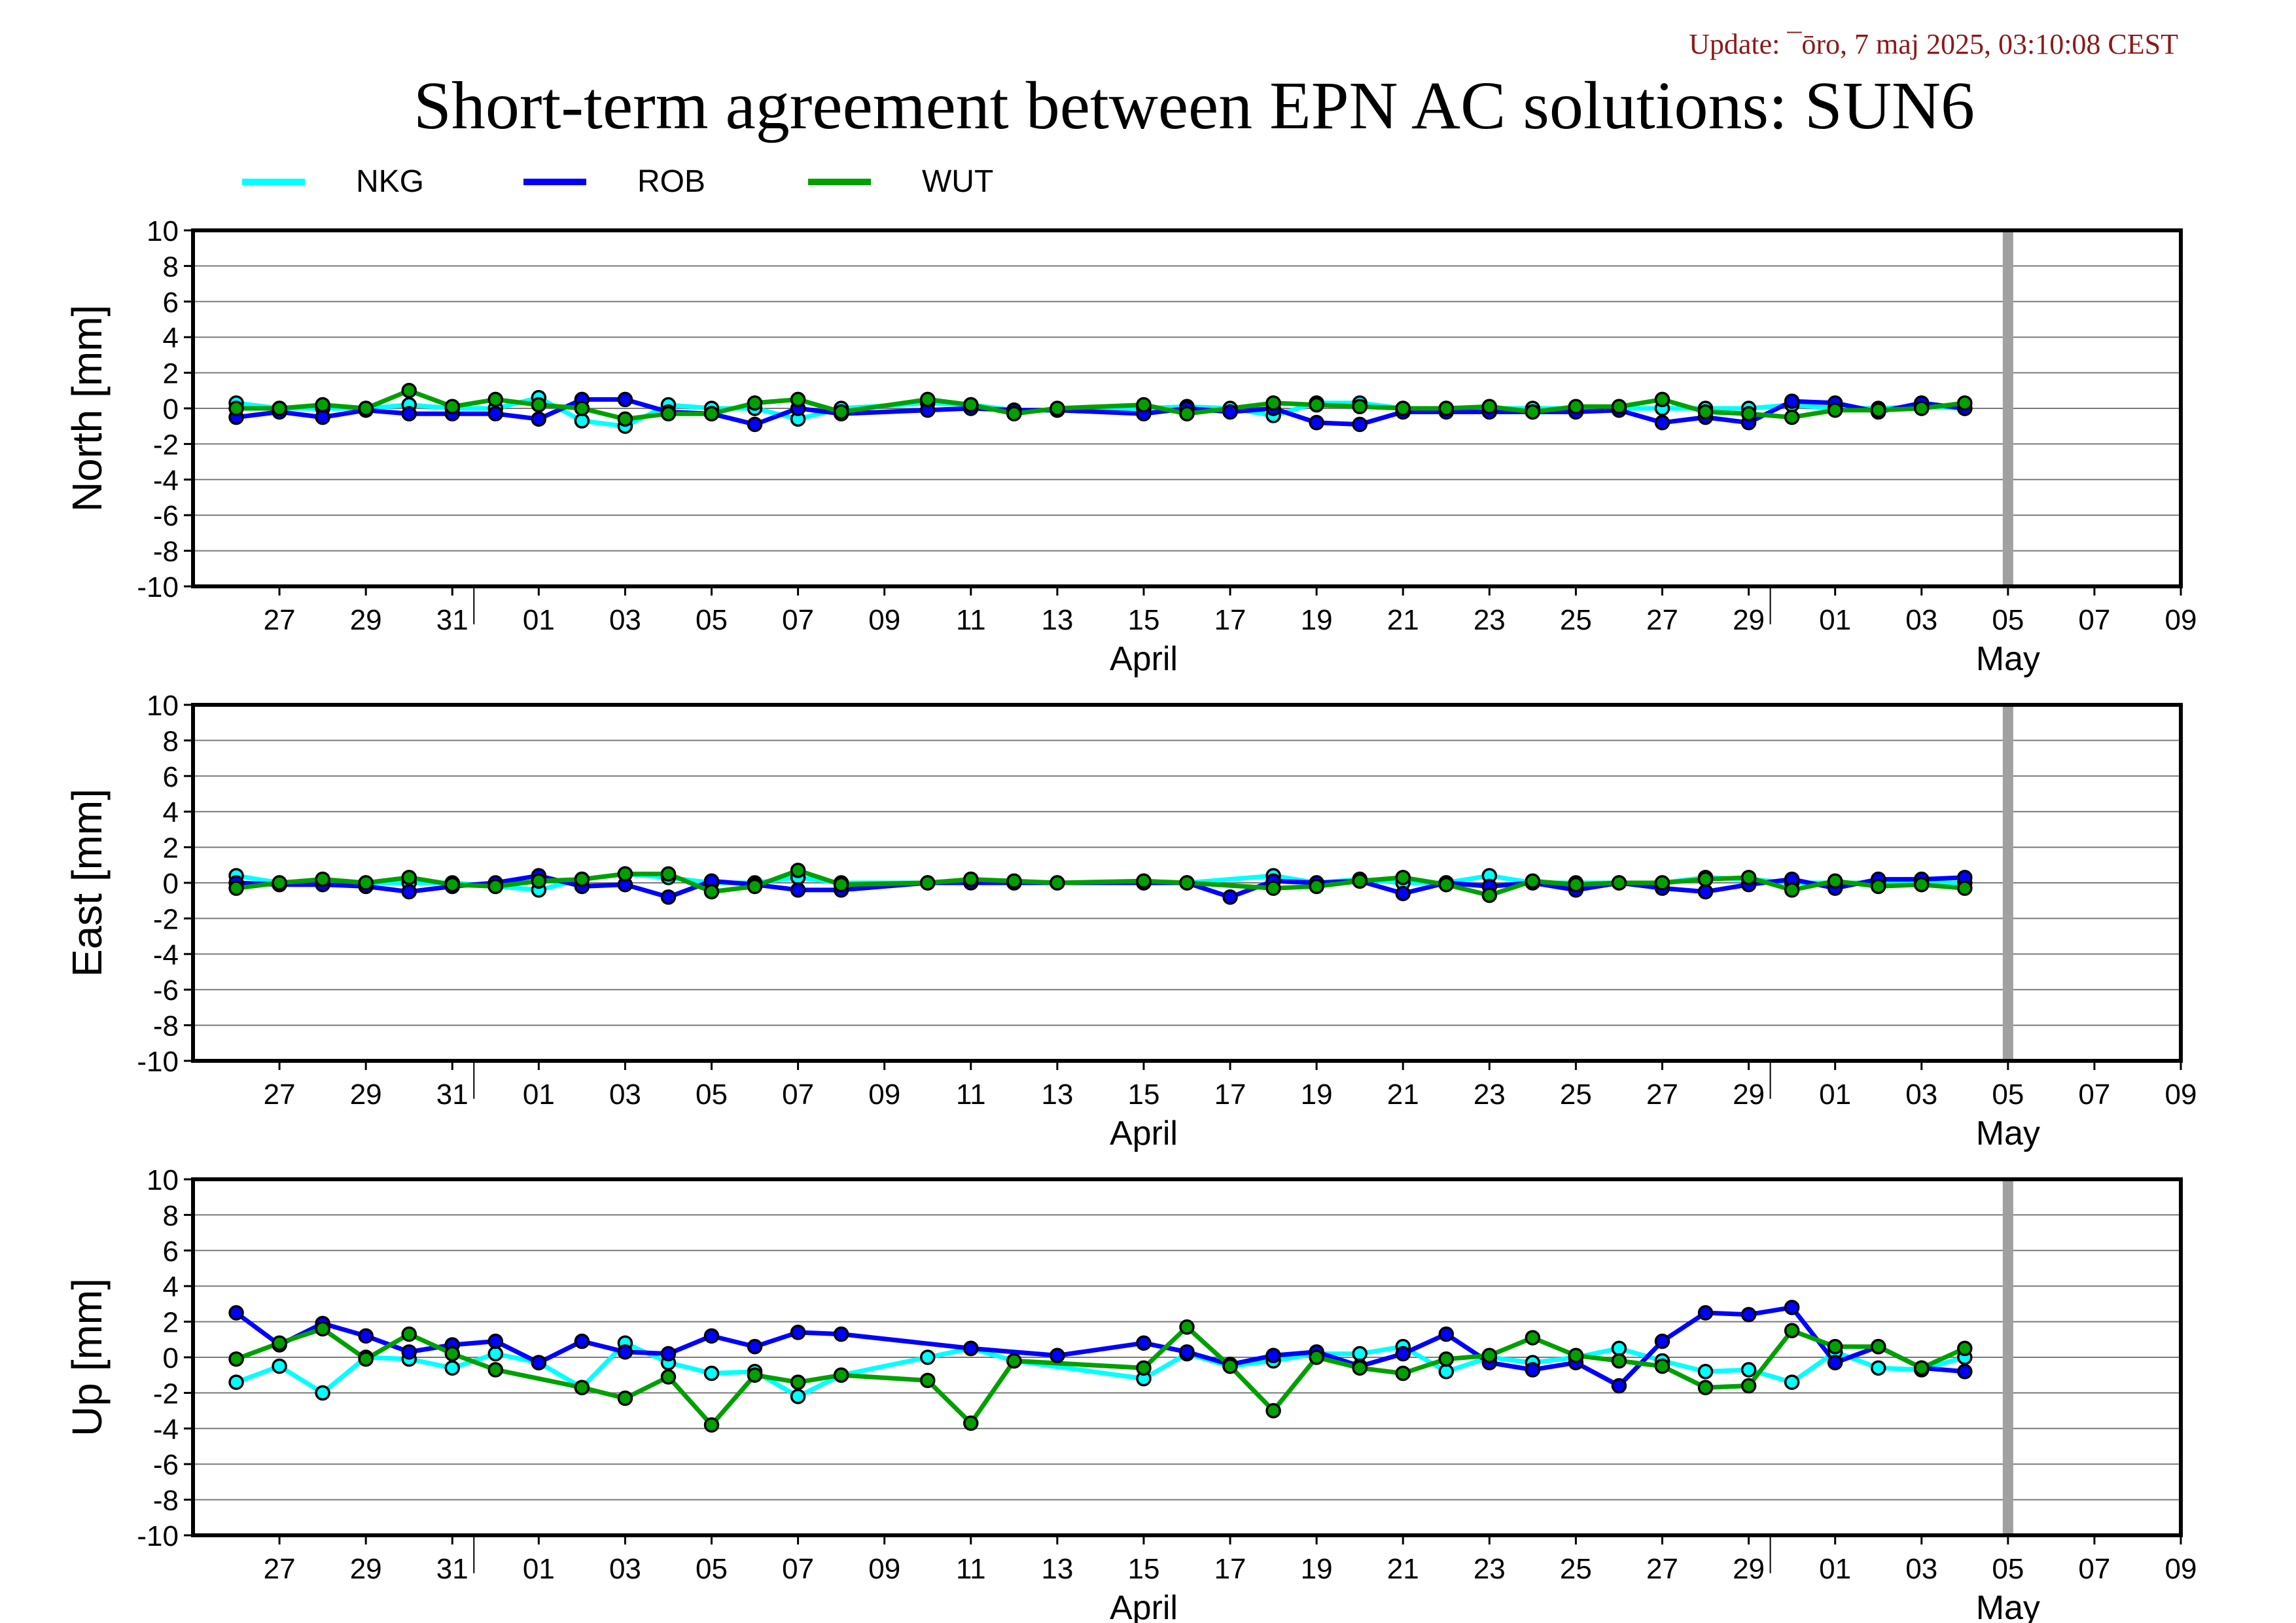 The width and height of the screenshot is (2296, 1623). I want to click on y-axis-label: North [mm], so click(87, 408).